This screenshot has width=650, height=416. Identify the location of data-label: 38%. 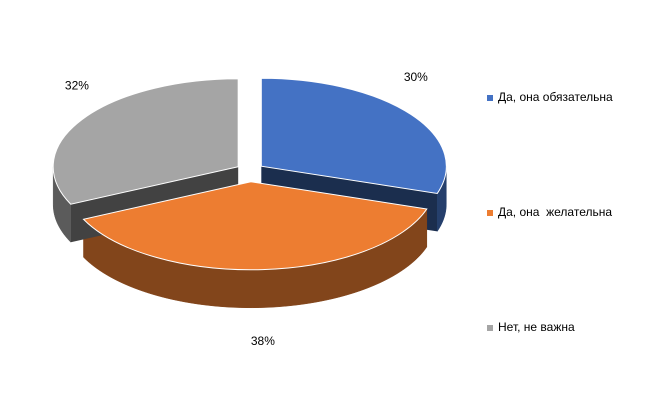
(263, 341).